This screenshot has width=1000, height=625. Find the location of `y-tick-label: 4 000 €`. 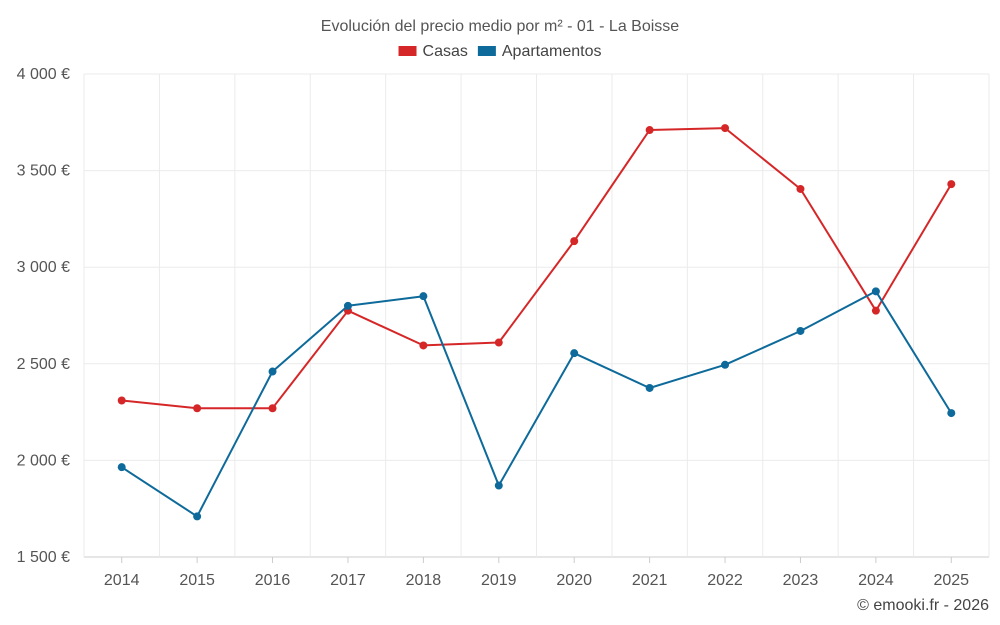

y-tick-label: 4 000 € is located at coordinates (43, 74).